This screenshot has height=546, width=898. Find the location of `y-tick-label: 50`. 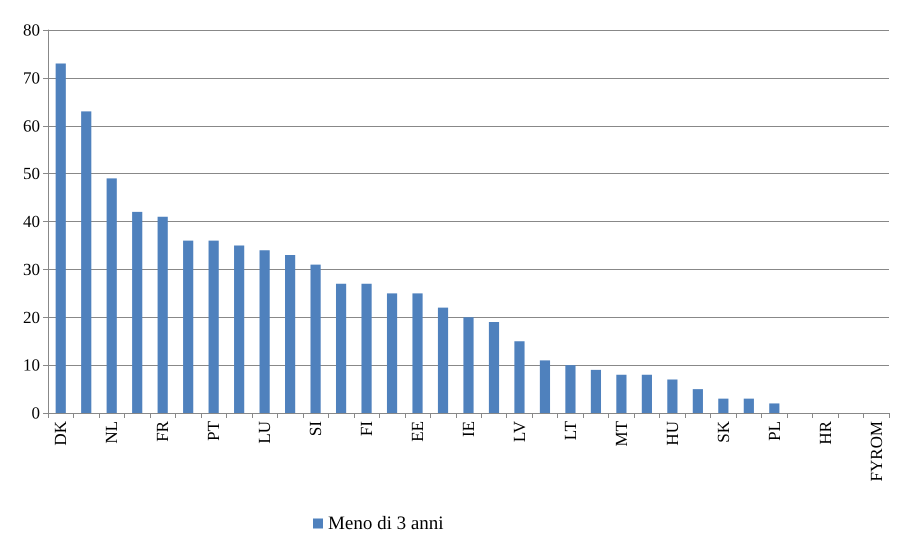

y-tick-label: 50 is located at coordinates (31, 174).